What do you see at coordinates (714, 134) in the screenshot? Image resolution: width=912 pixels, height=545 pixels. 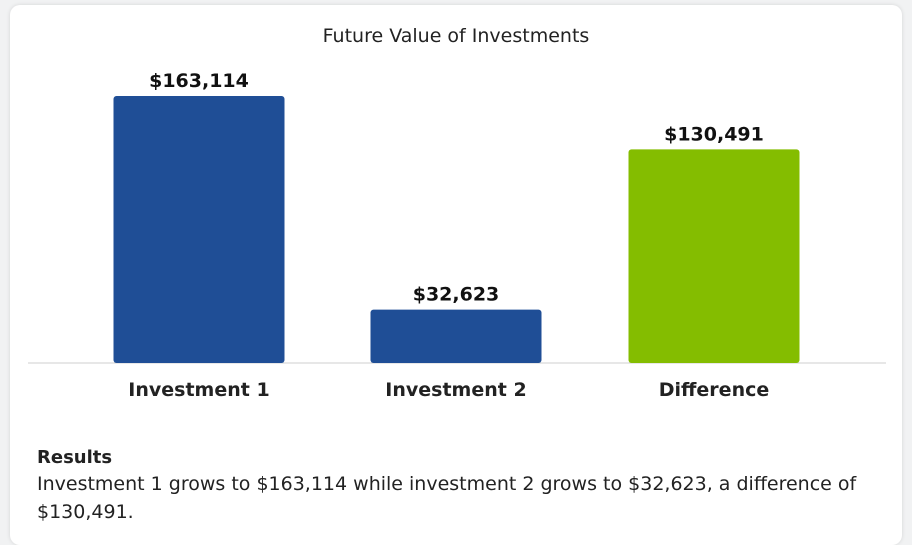 I see `value-label: $130,491` at bounding box center [714, 134].